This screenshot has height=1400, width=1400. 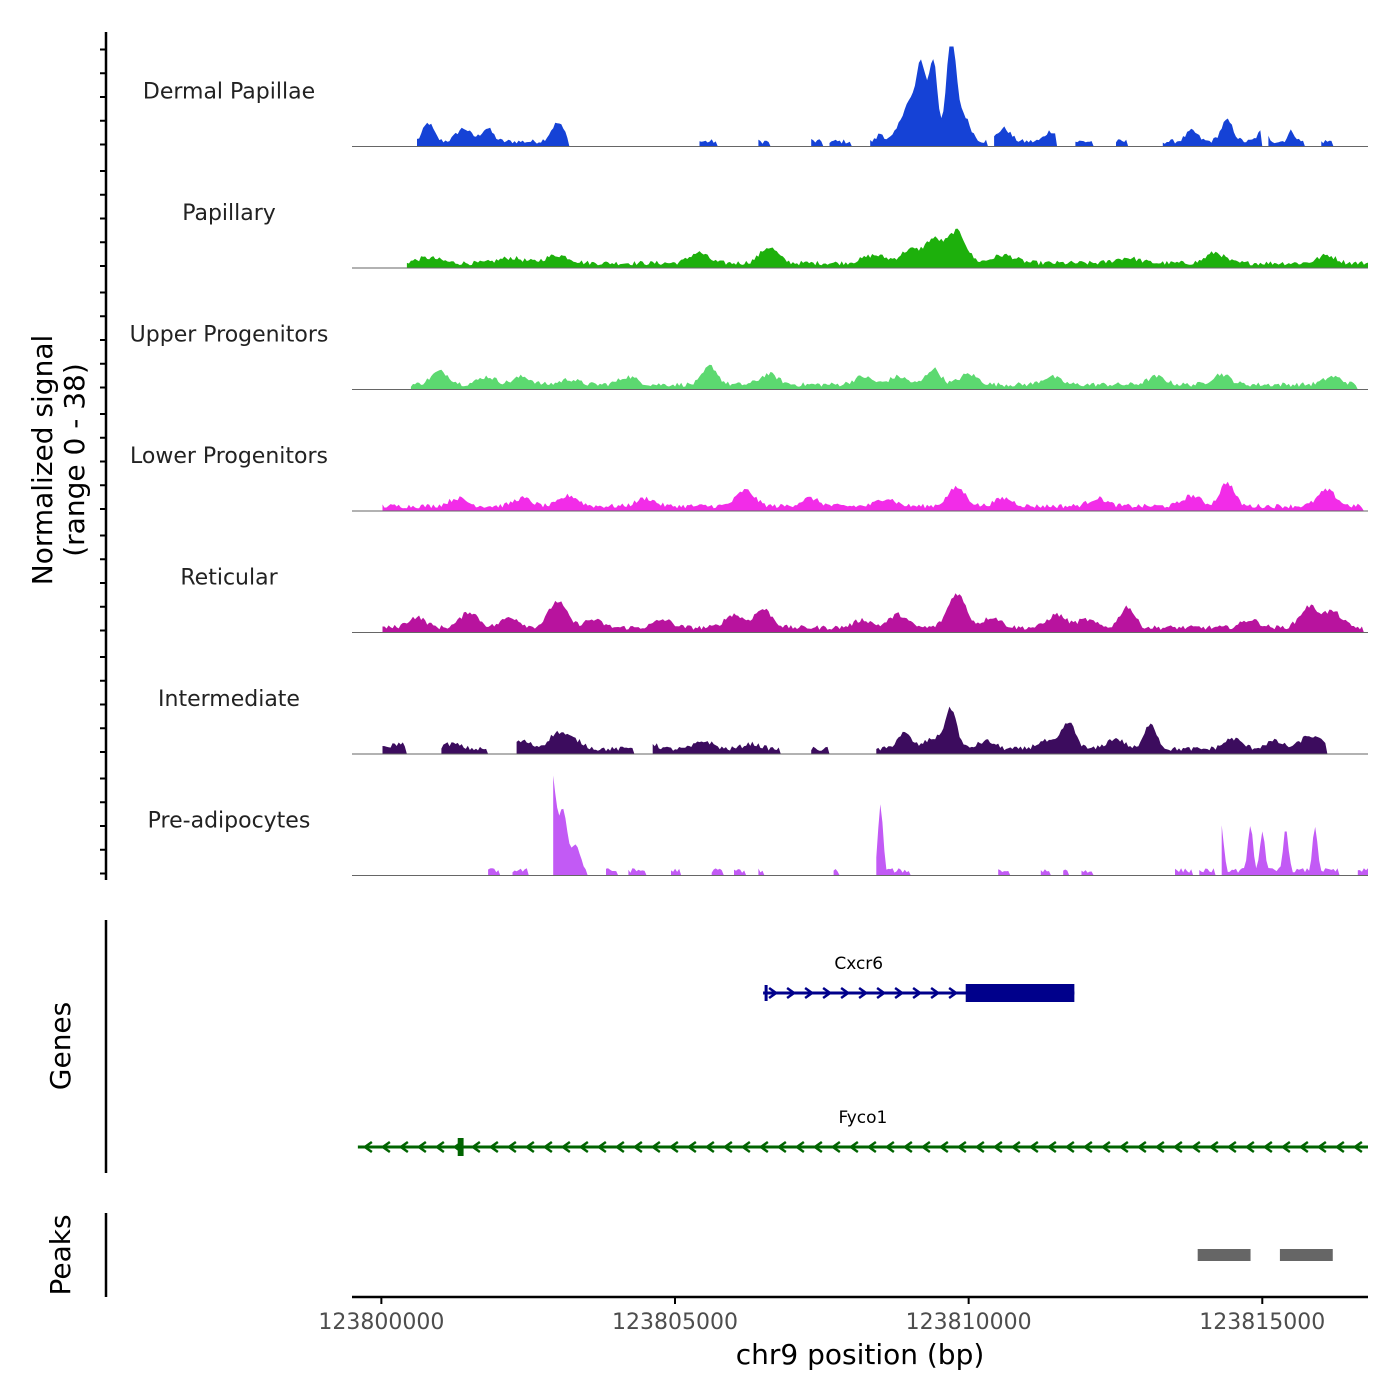 I want to click on track-lower-progenitors: Lower Progenitors, so click(x=749, y=478).